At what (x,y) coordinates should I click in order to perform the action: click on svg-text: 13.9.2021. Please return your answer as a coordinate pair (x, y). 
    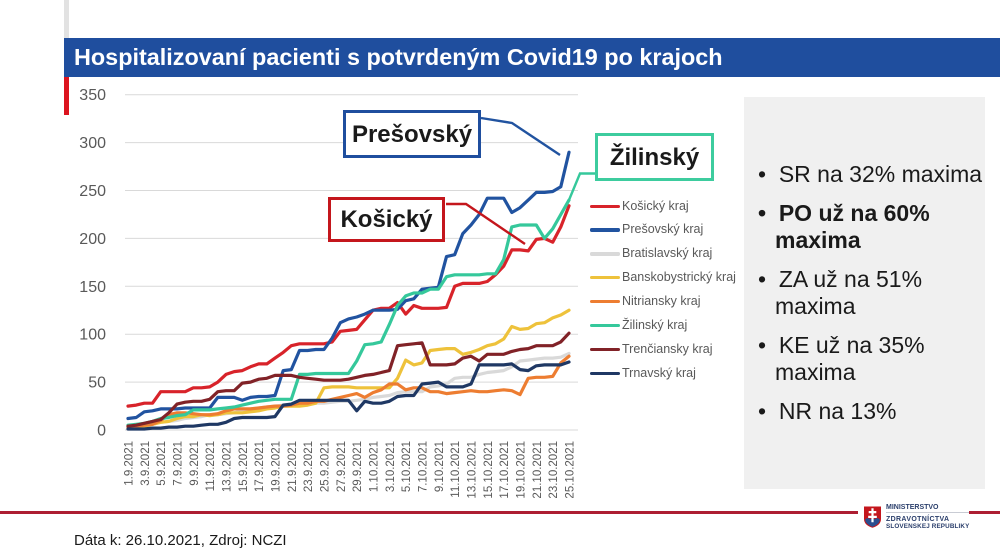
    Looking at the image, I should click on (228, 466).